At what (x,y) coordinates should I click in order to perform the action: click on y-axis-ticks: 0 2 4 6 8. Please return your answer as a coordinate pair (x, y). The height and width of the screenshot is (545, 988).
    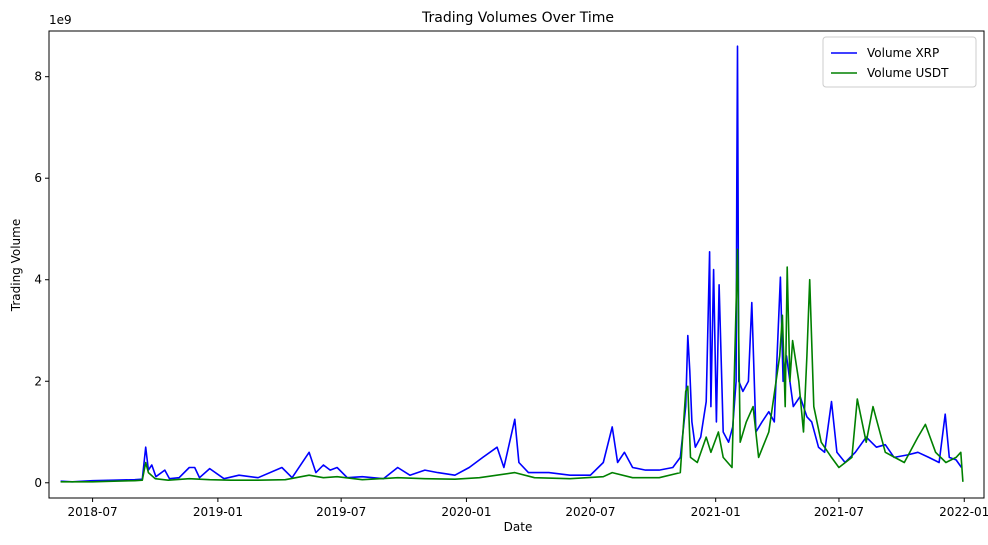
    Looking at the image, I should click on (41, 280).